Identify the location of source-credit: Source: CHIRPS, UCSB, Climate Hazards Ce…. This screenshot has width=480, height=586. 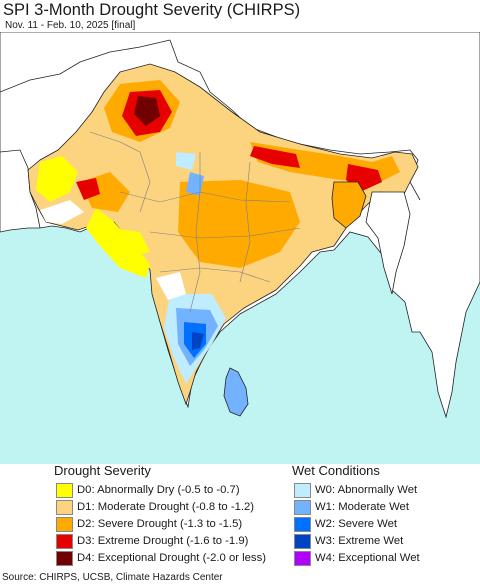
(112, 577).